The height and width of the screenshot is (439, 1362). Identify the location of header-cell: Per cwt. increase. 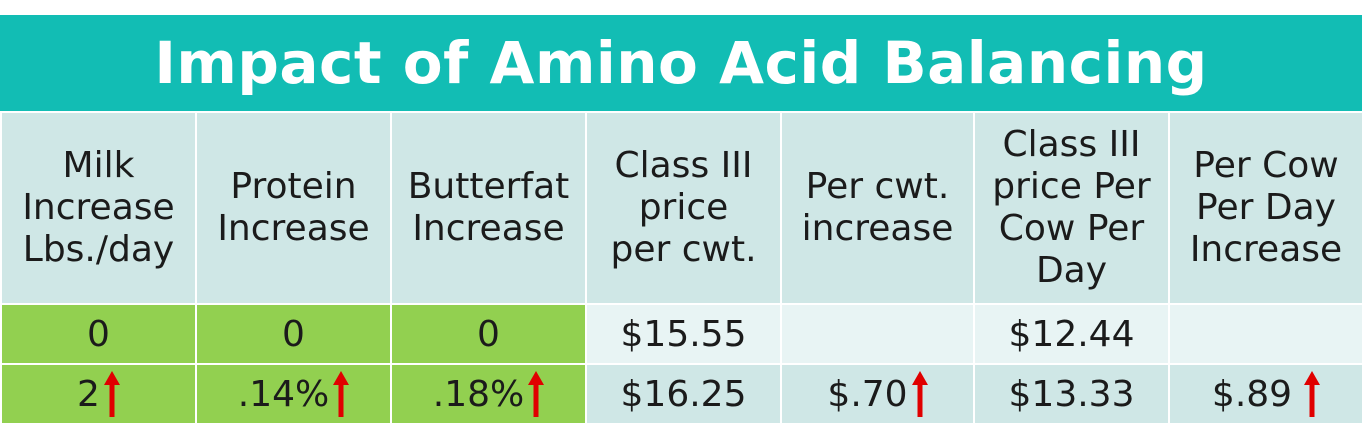
(877, 208).